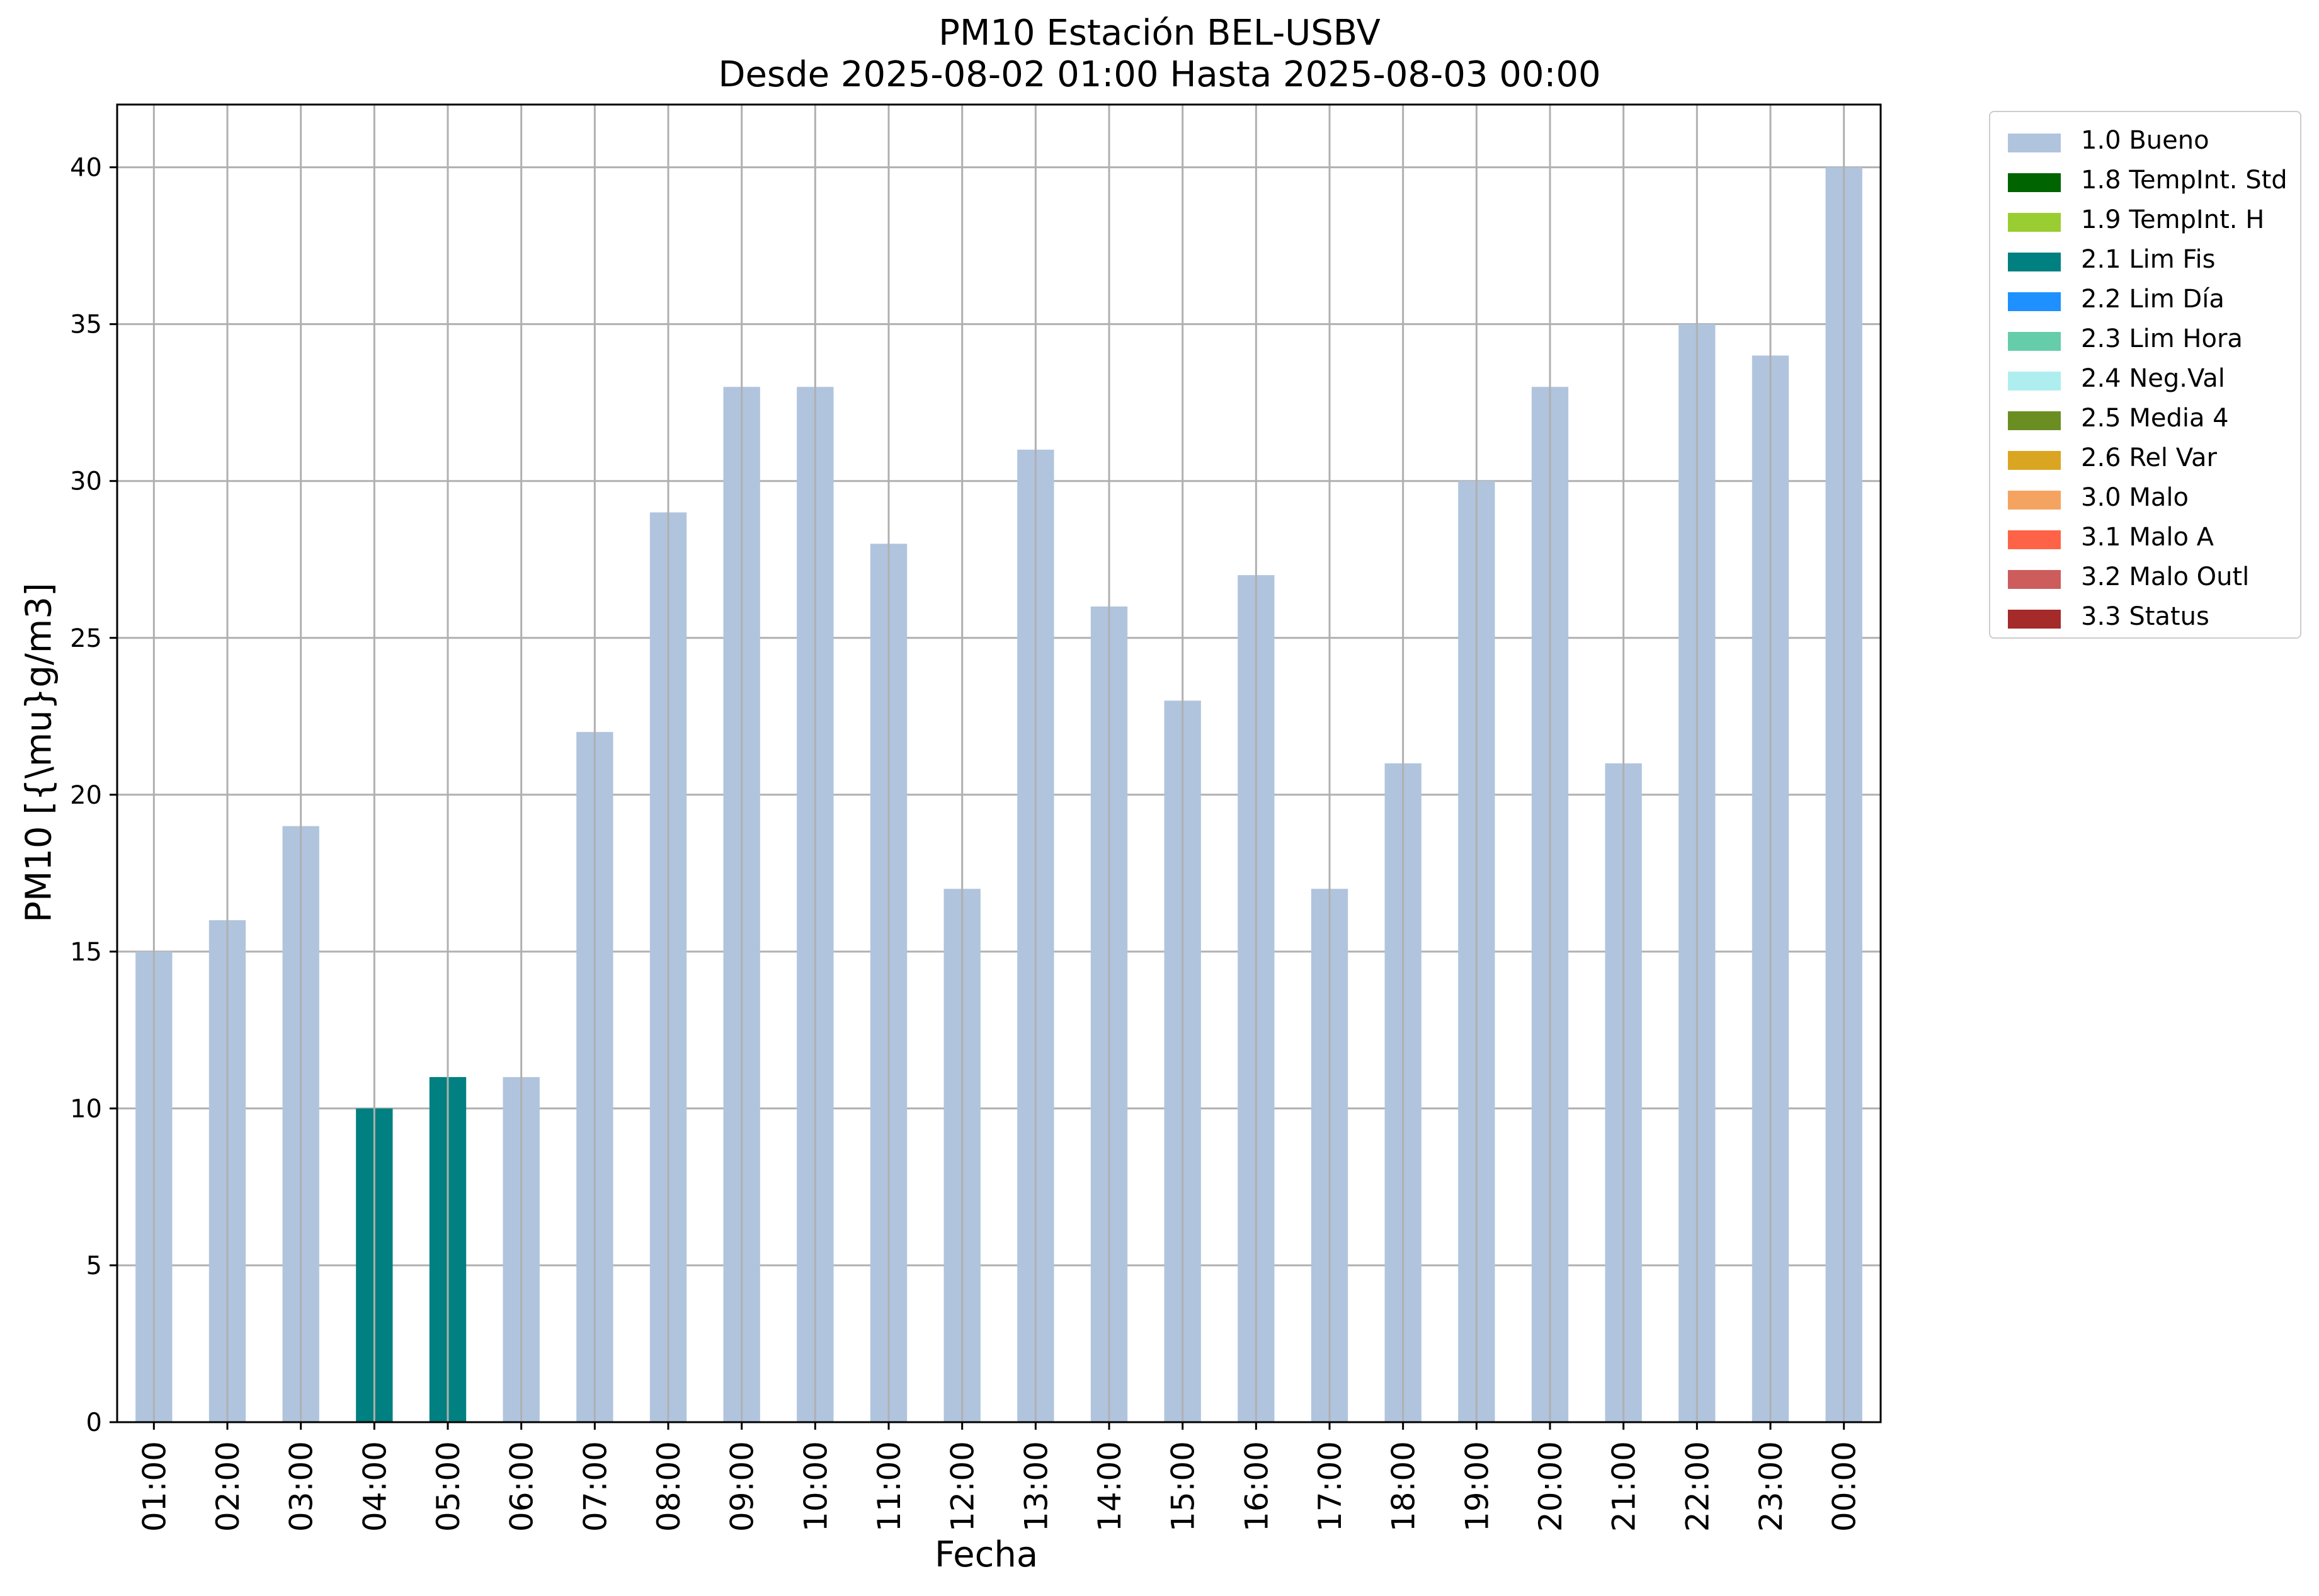 Image resolution: width=2319 pixels, height=1596 pixels. I want to click on legend-item: 3.0 Malo, so click(2148, 498).